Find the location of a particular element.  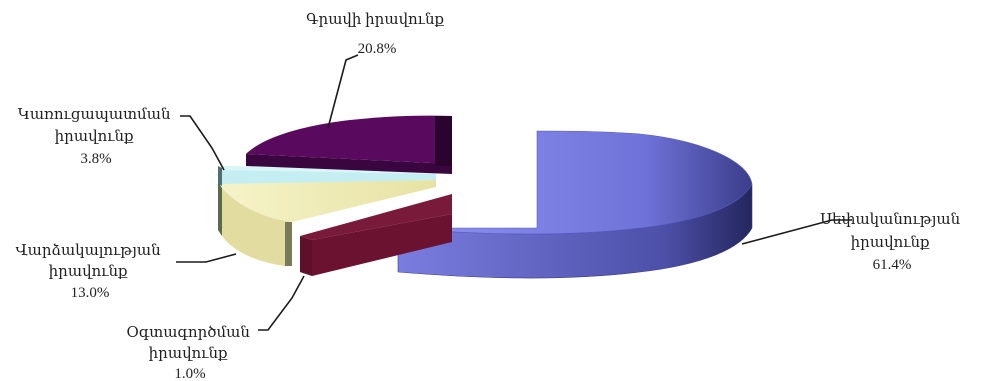

label-use-line2: իրավունք is located at coordinates (188, 354).